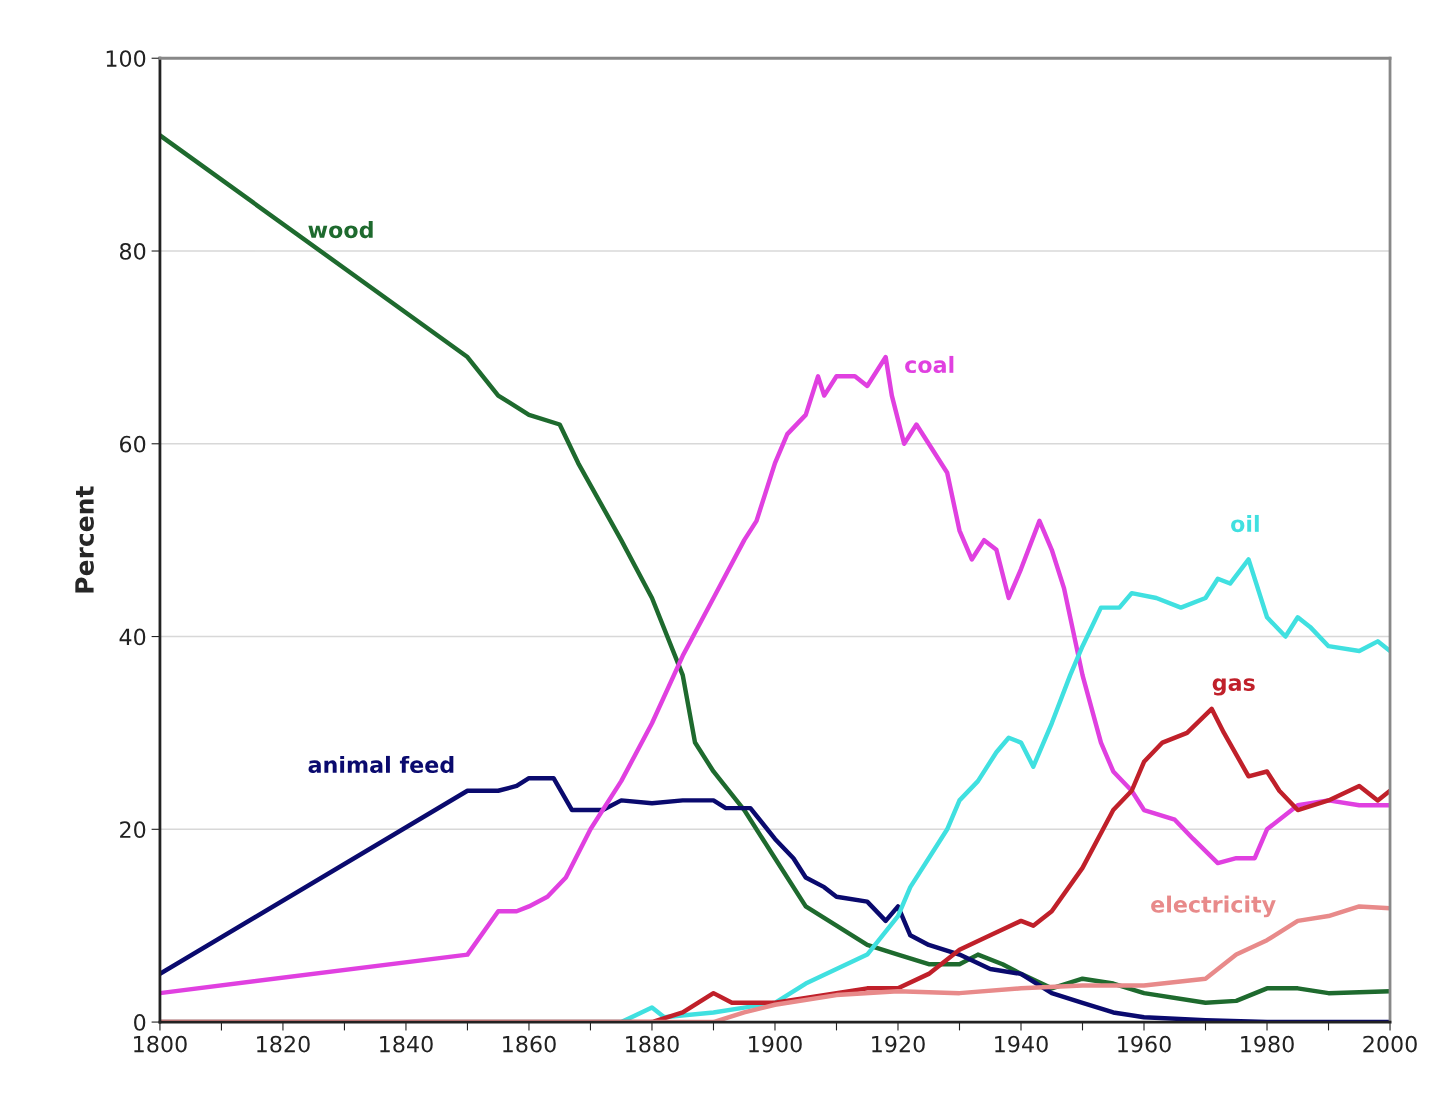  I want to click on x-tick-label: 1920, so click(898, 1044).